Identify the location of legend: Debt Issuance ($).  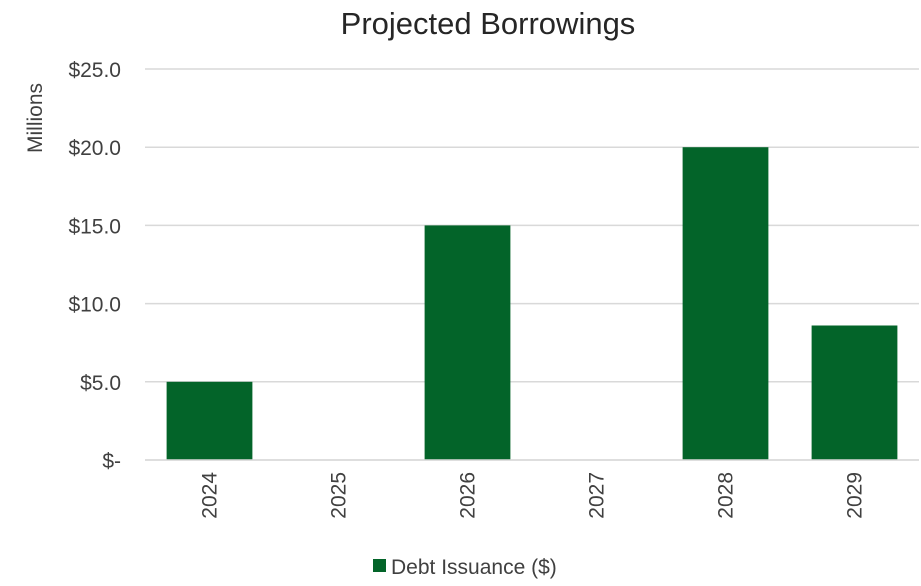
(465, 567).